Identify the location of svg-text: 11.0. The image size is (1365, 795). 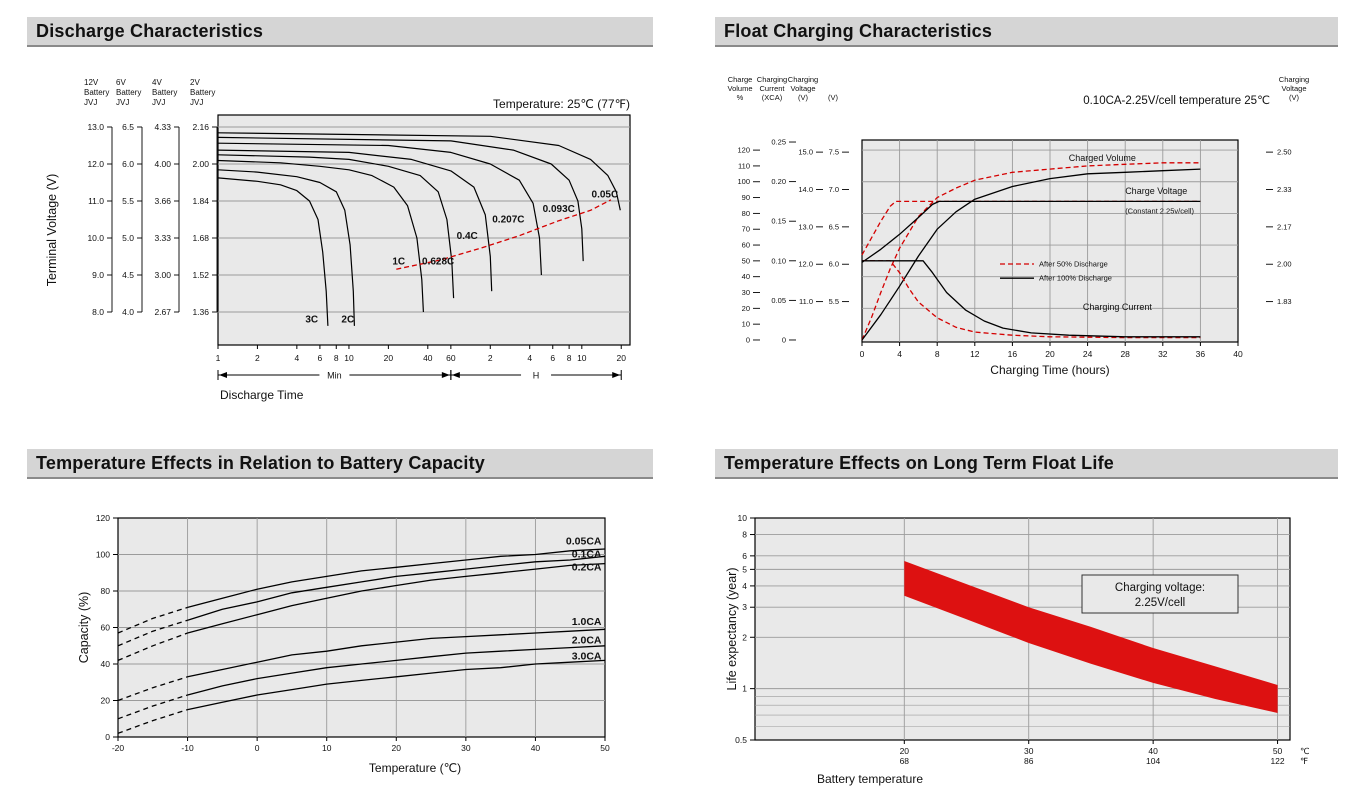
(96, 201).